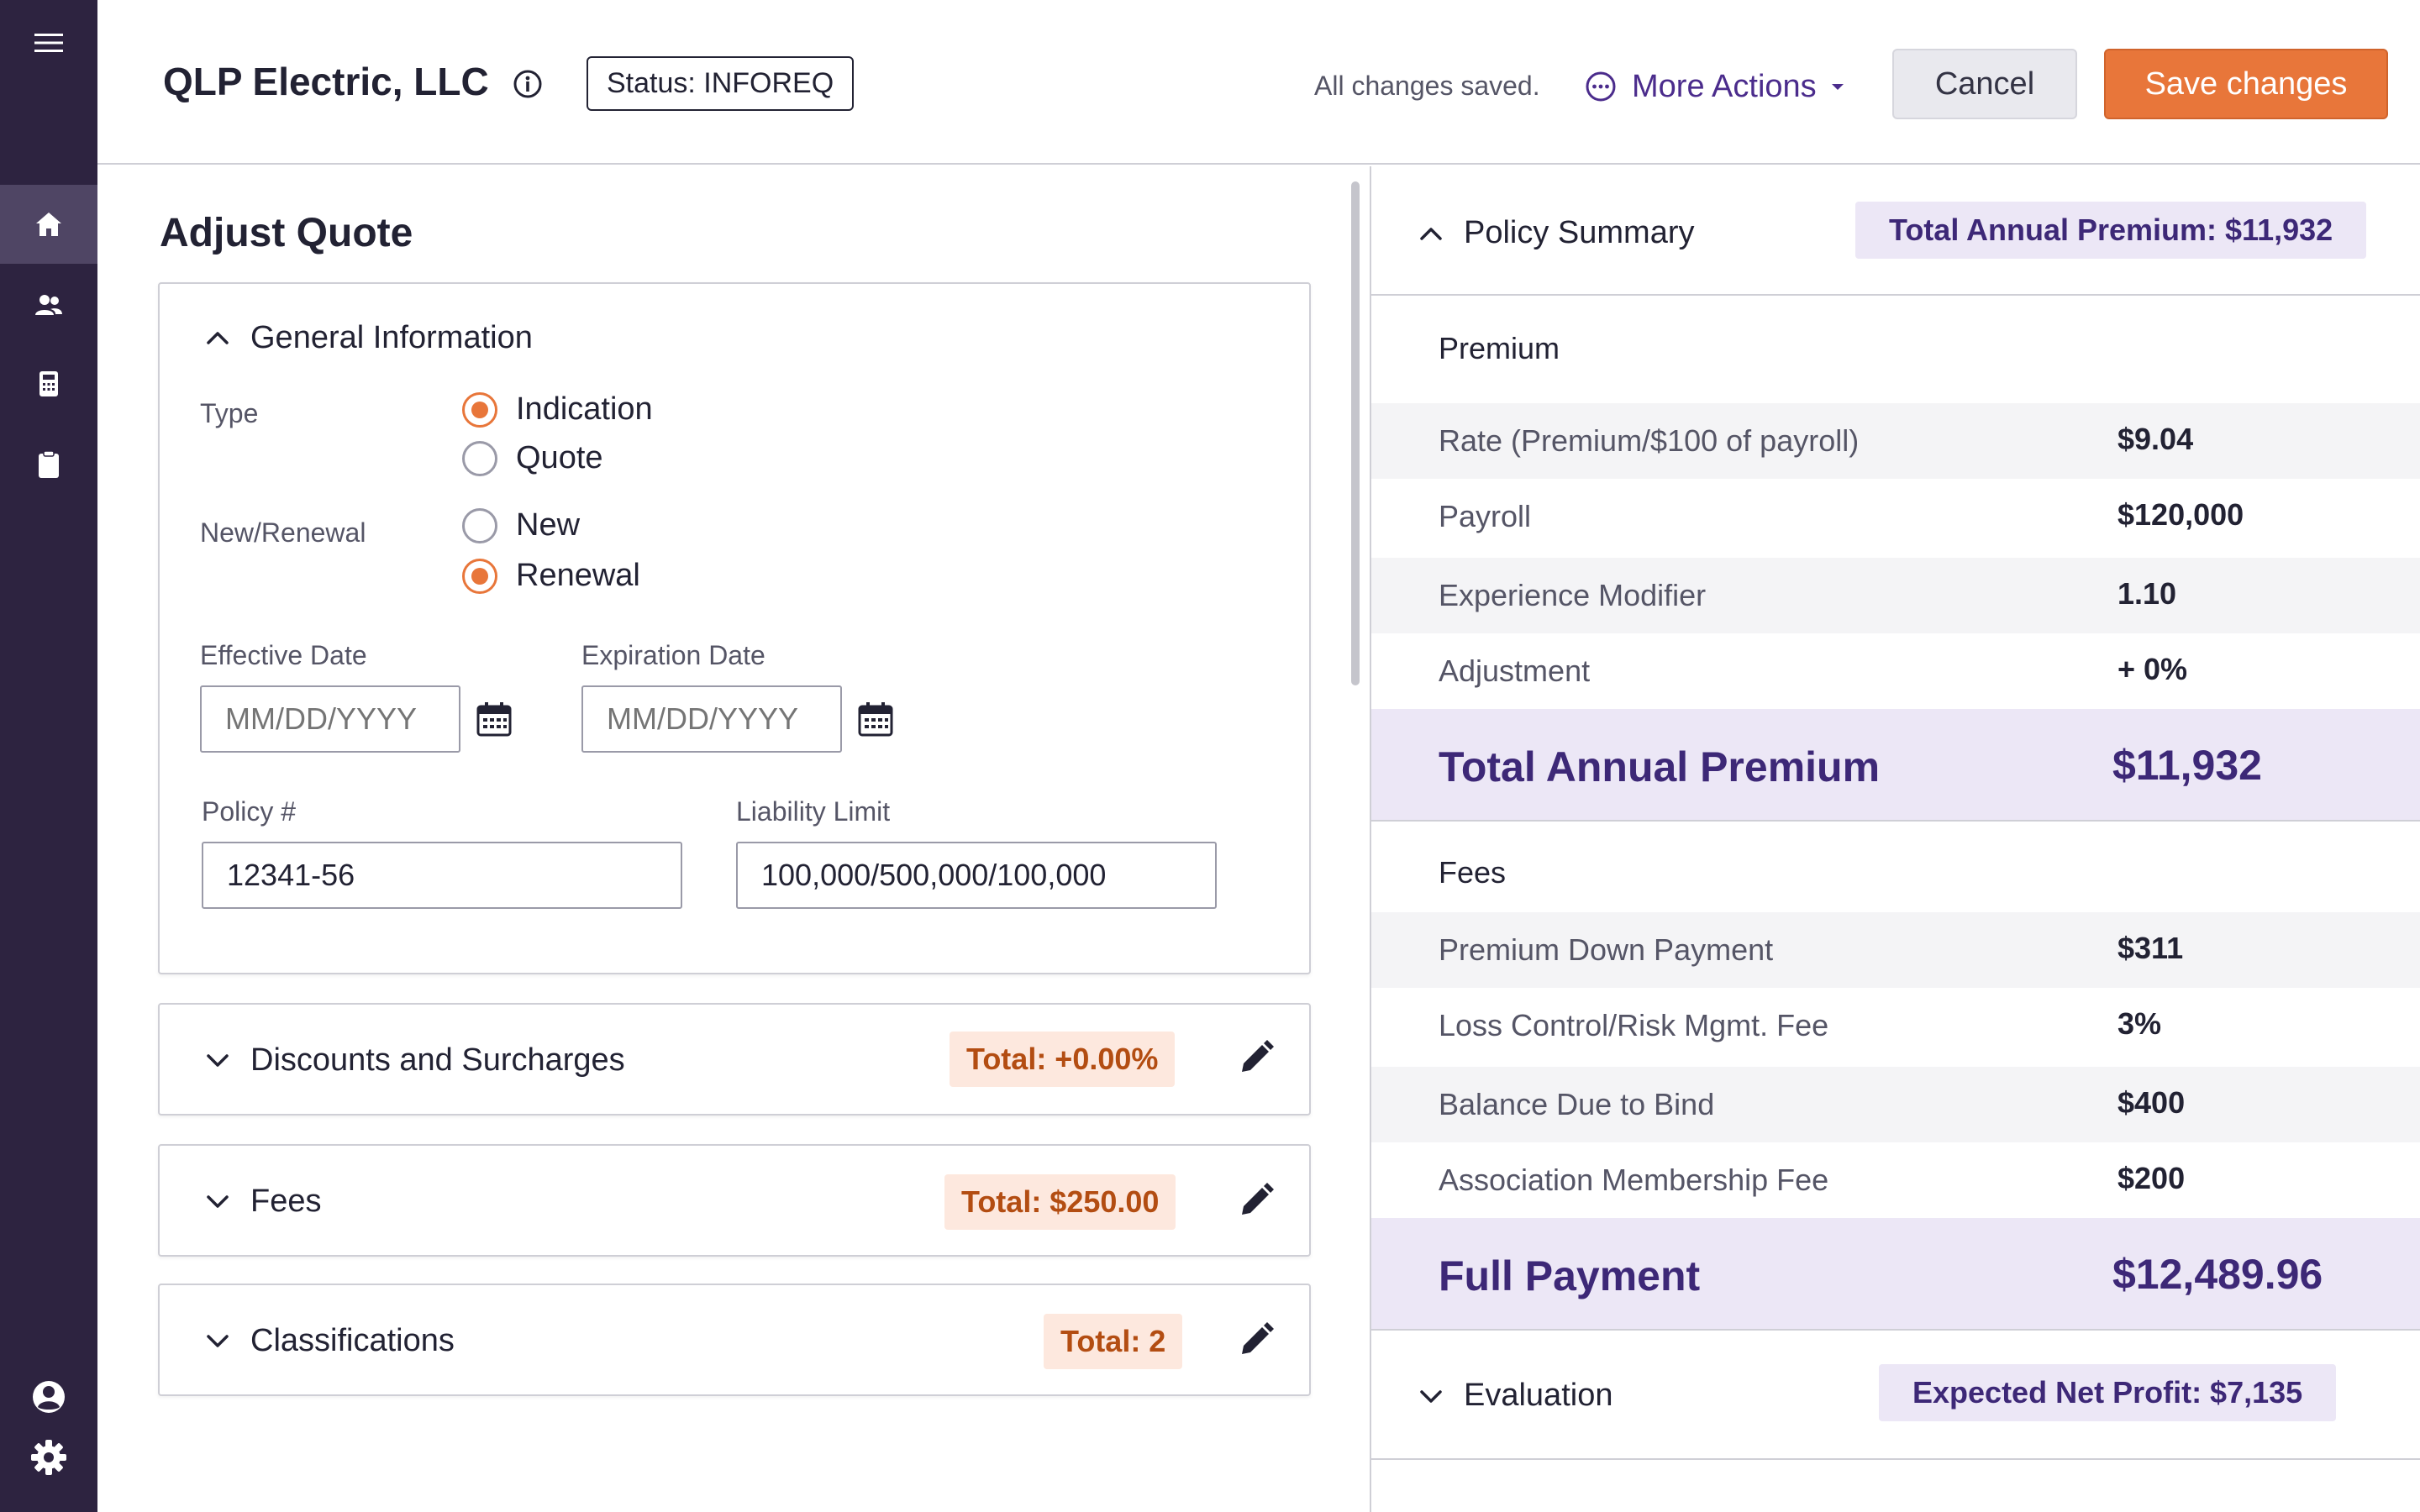 The image size is (2420, 1512). I want to click on classifications-toggle: Classifications, so click(329, 1340).